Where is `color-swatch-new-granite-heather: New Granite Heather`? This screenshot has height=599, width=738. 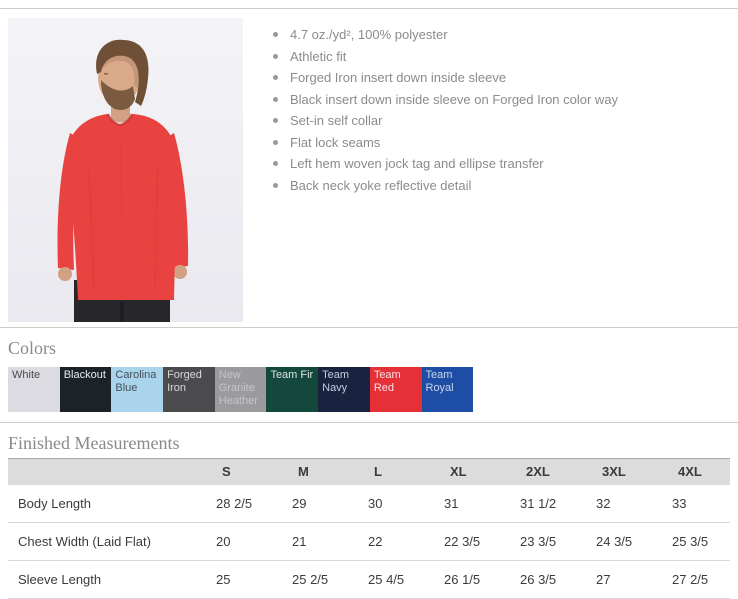
color-swatch-new-granite-heather: New Granite Heather is located at coordinates (240, 389).